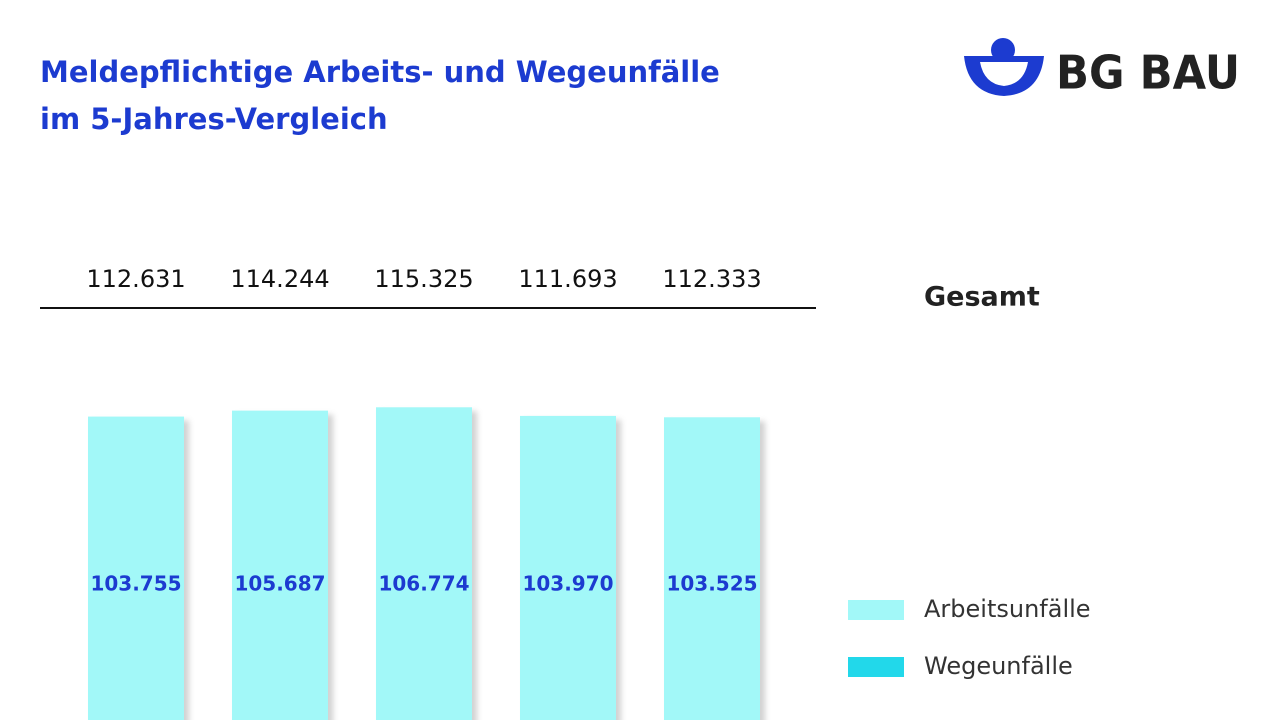 The width and height of the screenshot is (1280, 720). Describe the element at coordinates (1148, 73) in the screenshot. I see `logo-text: BG BAU` at that location.